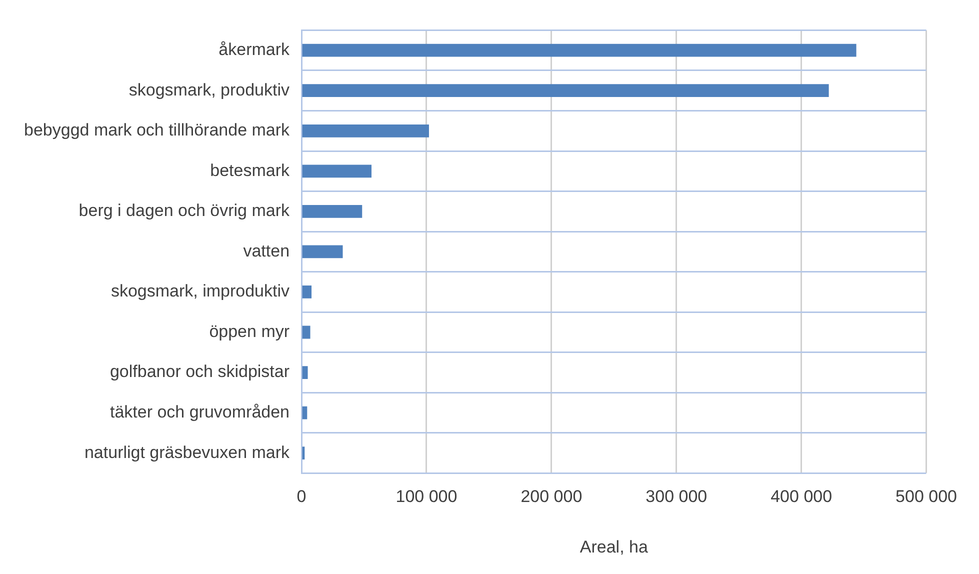 This screenshot has height=574, width=979. Describe the element at coordinates (249, 331) in the screenshot. I see `y-tick-label: öppen myr` at that location.